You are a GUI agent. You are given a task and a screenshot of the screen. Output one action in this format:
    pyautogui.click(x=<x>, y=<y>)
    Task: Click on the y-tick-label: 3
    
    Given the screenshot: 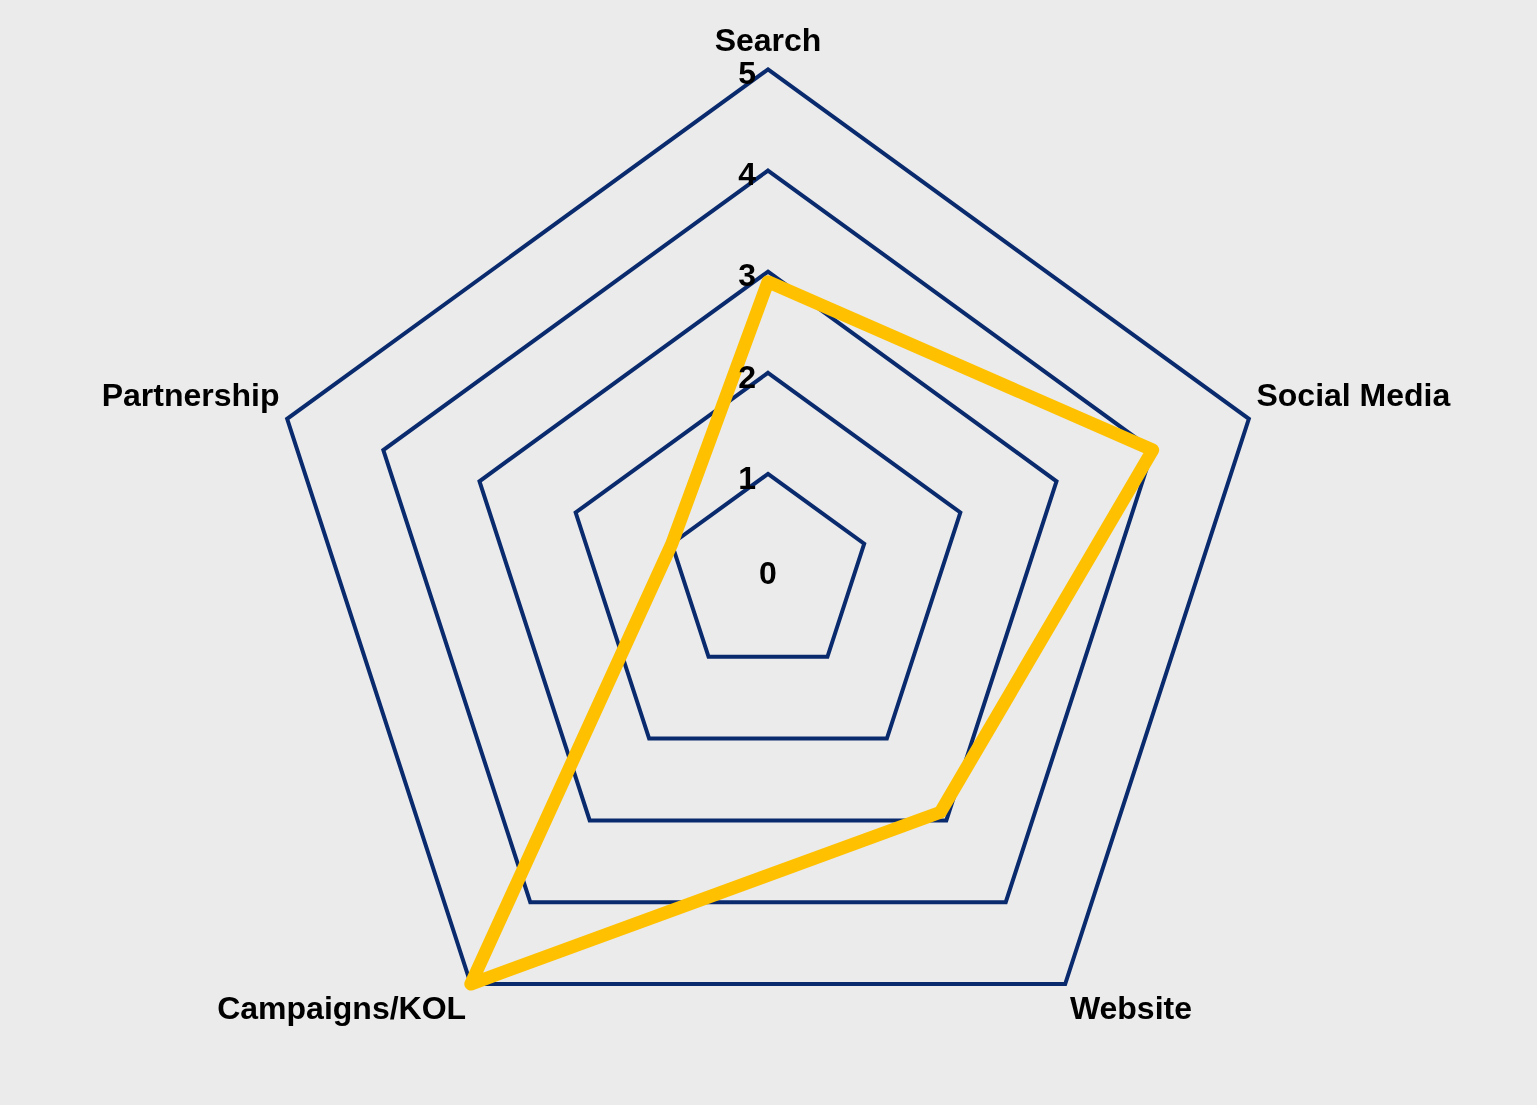 What is the action you would take?
    pyautogui.click(x=747, y=275)
    